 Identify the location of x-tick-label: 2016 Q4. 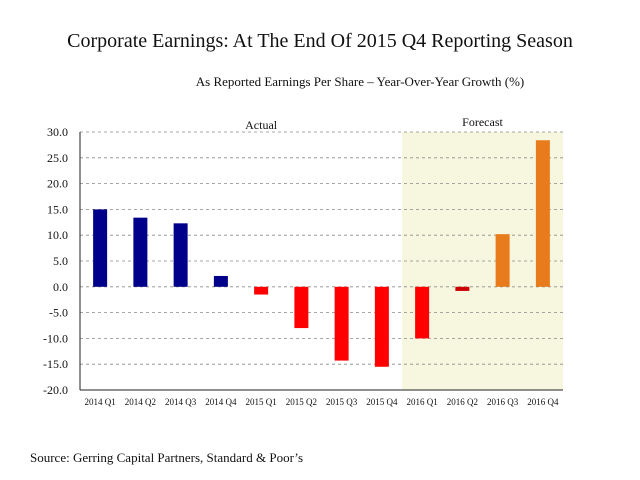
(543, 402).